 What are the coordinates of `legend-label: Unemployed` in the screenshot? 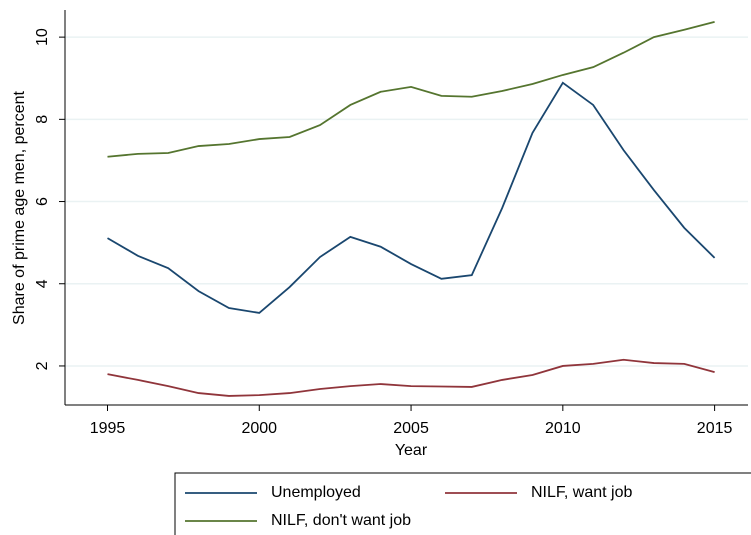 It's located at (316, 492).